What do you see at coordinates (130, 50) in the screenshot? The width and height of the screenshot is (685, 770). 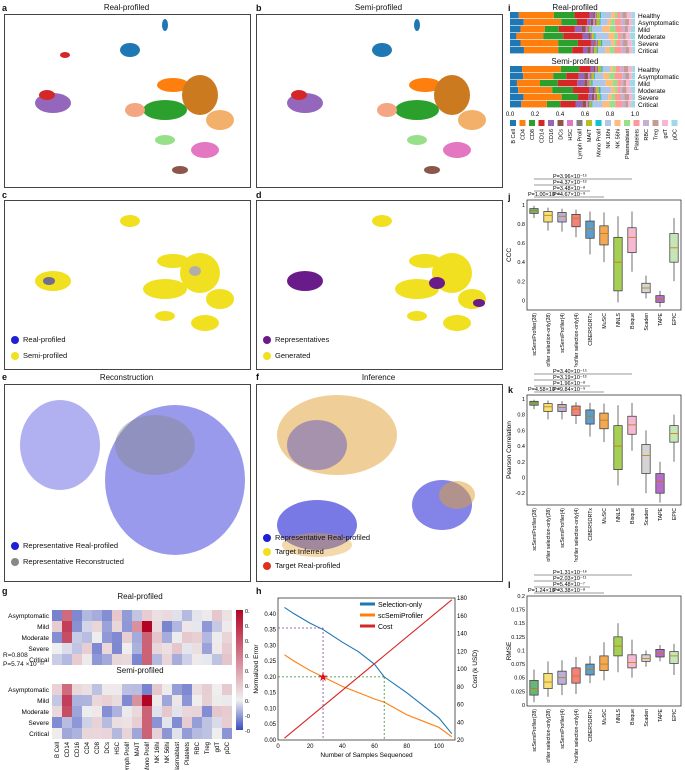 I see `cluster-blue` at bounding box center [130, 50].